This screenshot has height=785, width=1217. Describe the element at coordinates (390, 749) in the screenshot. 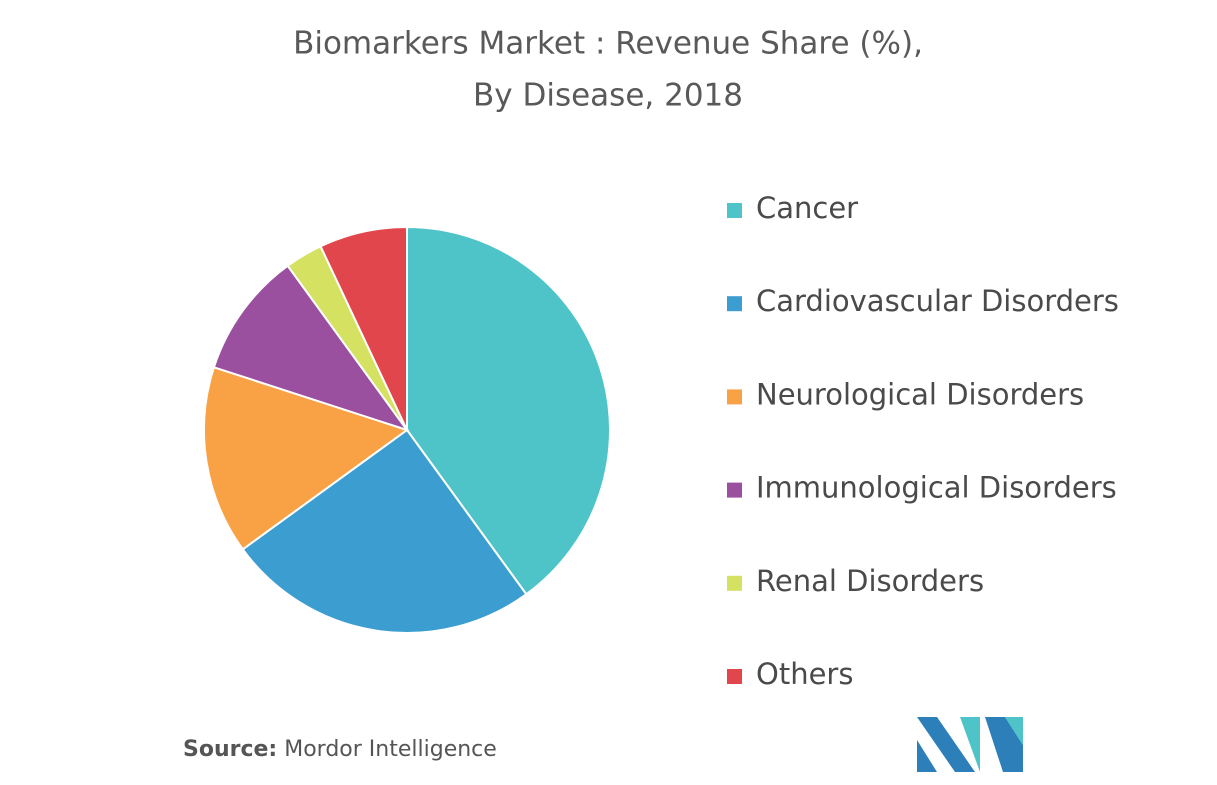

I see `source-text: Mordor Intelligence` at that location.